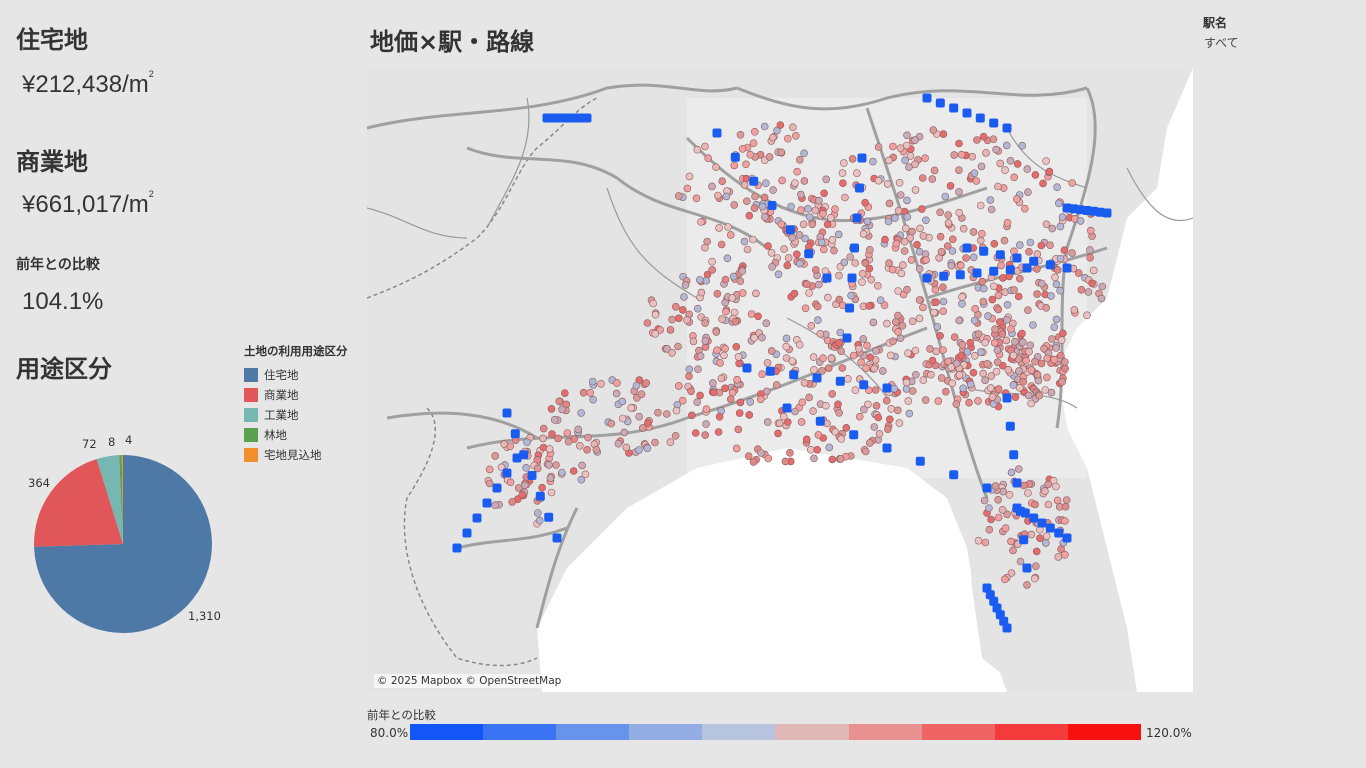 Image resolution: width=1366 pixels, height=768 pixels. What do you see at coordinates (469, 681) in the screenshot?
I see `map-attribution: © 2025 Mapbox © OpenStreetMap` at bounding box center [469, 681].